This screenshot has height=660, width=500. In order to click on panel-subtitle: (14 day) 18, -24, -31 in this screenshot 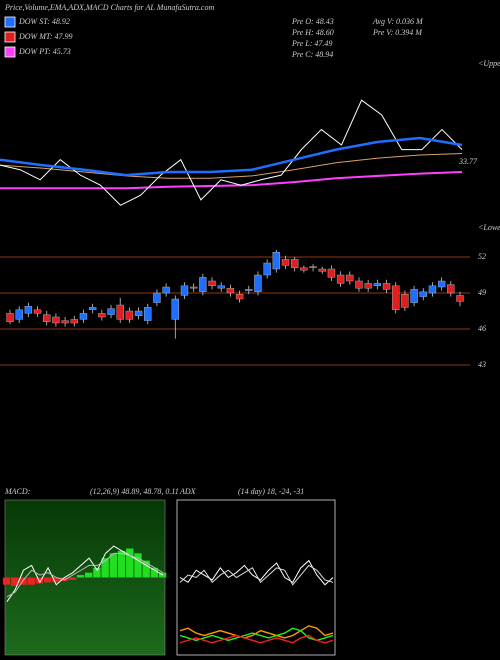, I will do `click(271, 491)`.